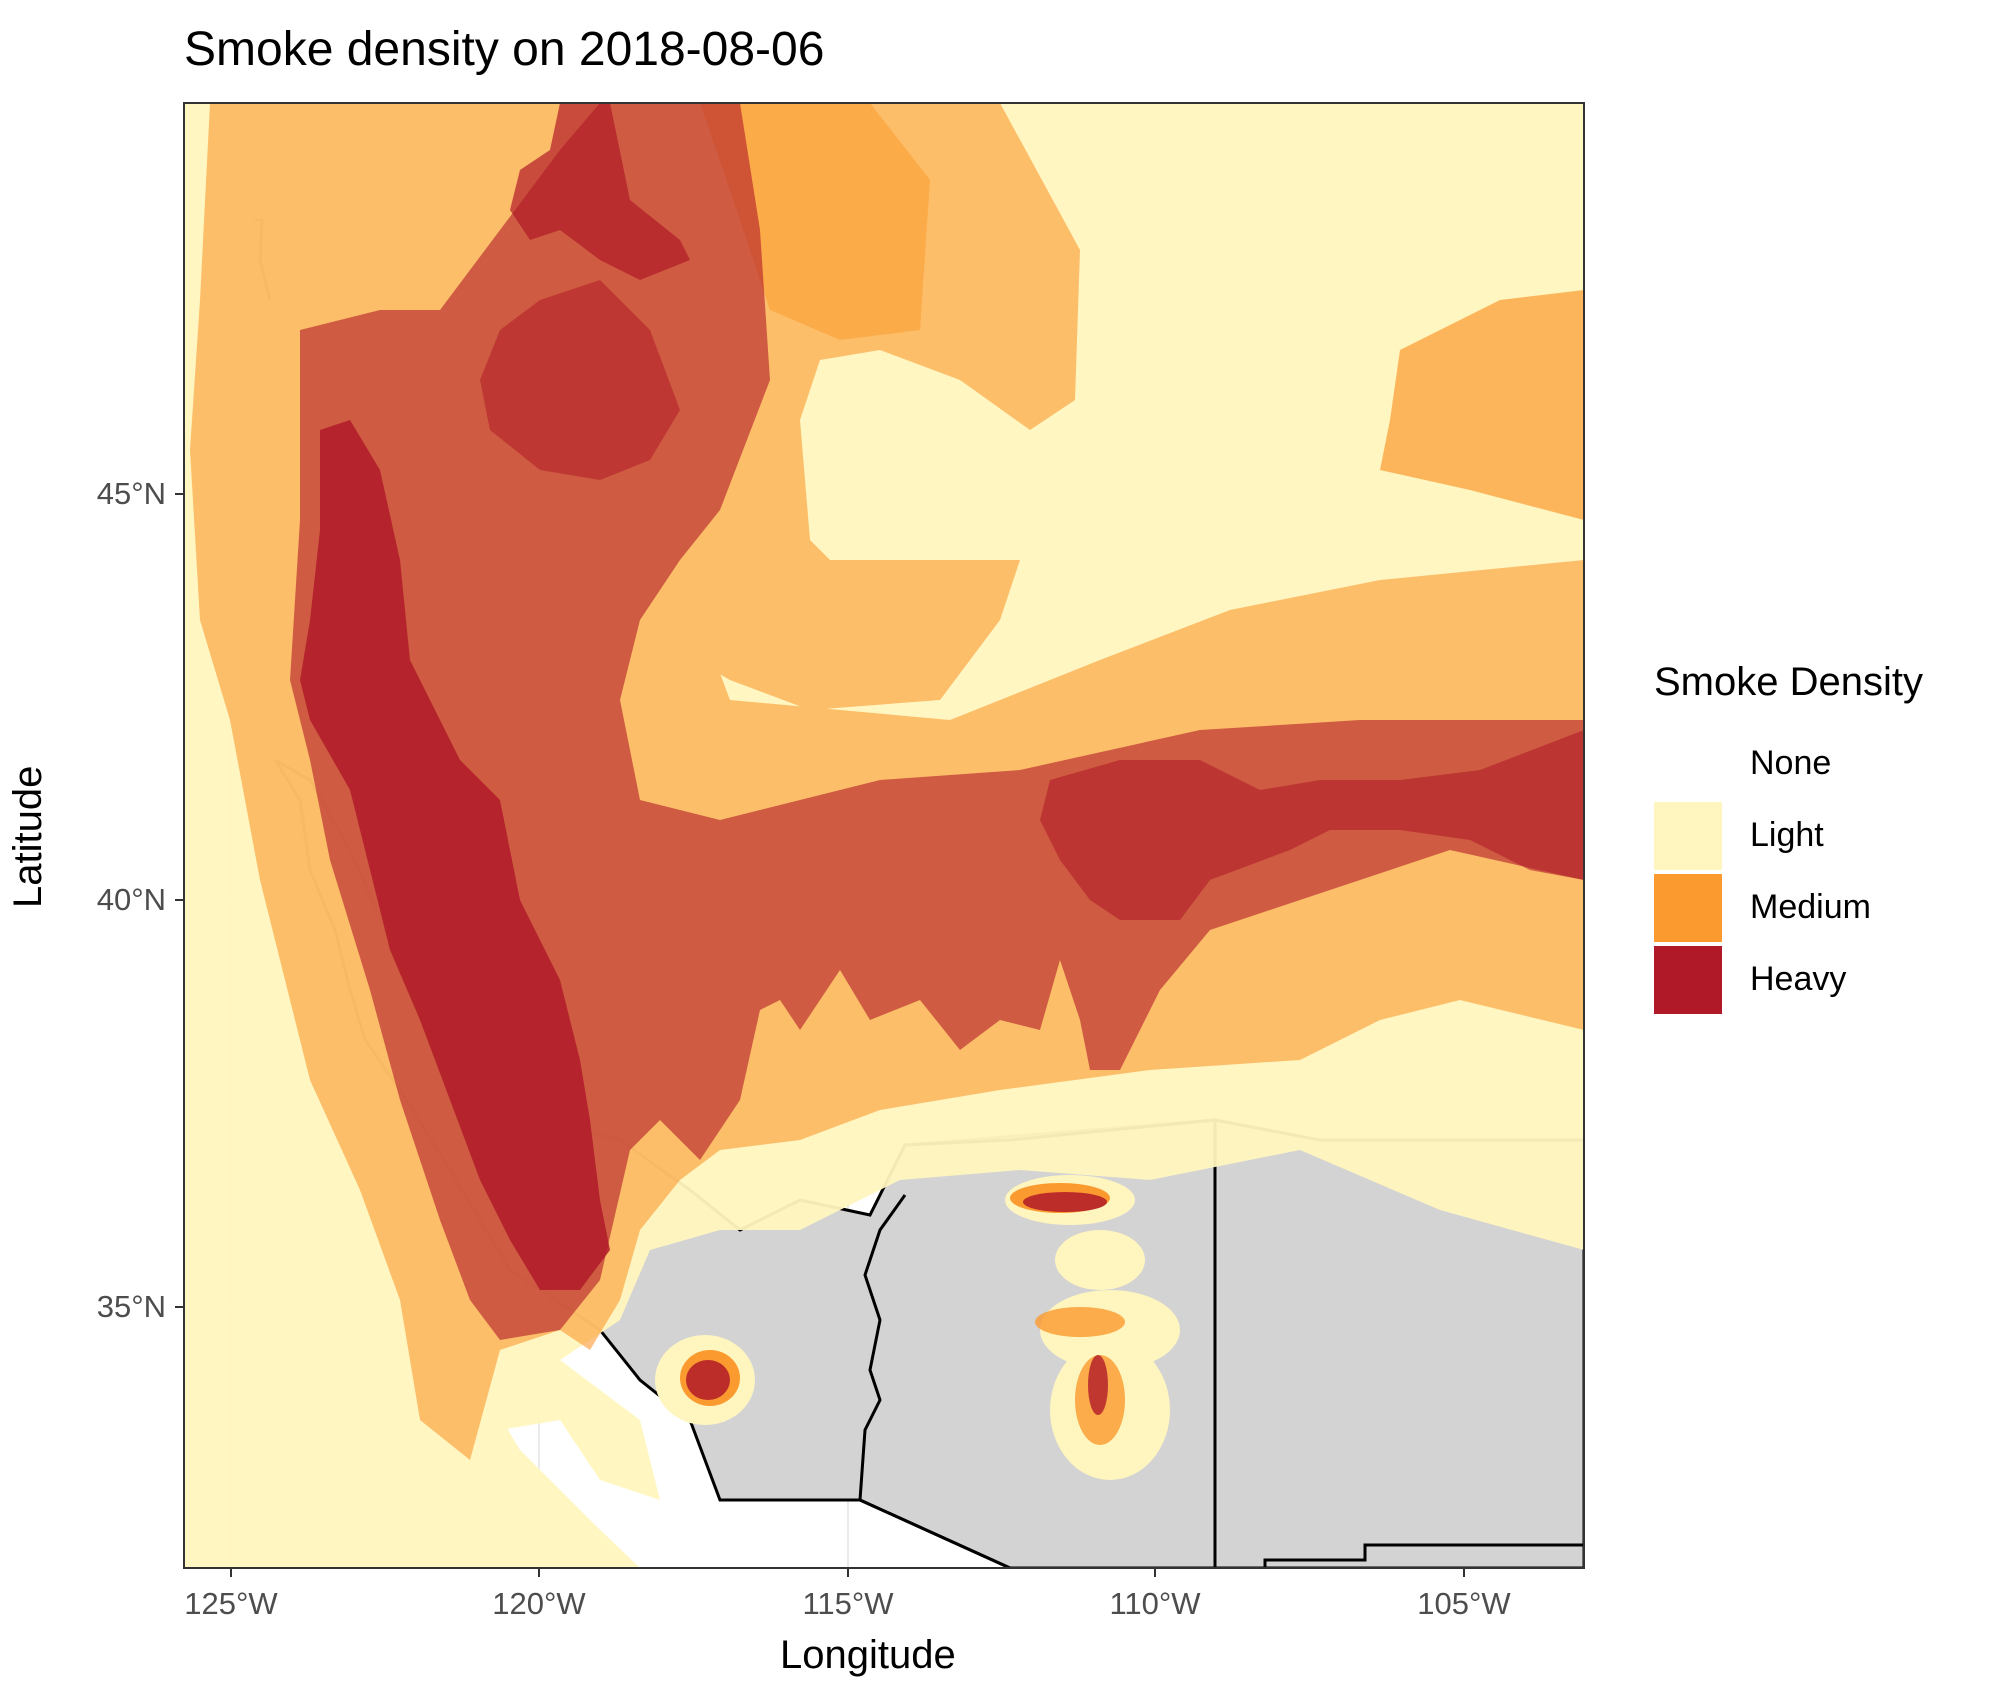  Describe the element at coordinates (231, 1603) in the screenshot. I see `x-tick-label: 125°W` at that location.